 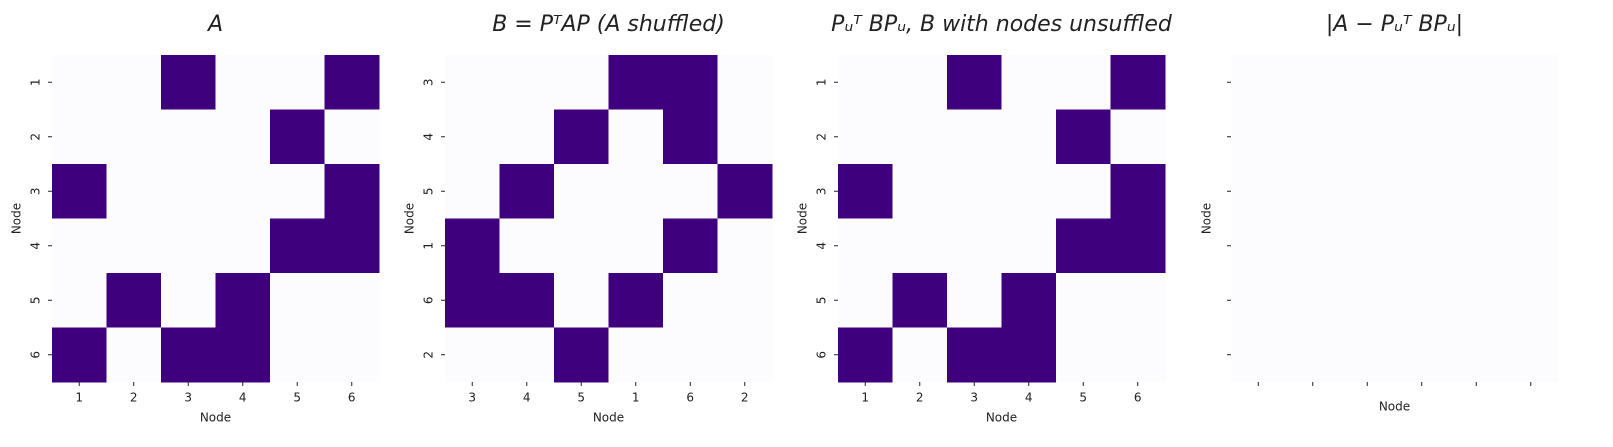 I want to click on chart-title: |A − Pᵤᵀ BPᵤ|, so click(x=1394, y=24).